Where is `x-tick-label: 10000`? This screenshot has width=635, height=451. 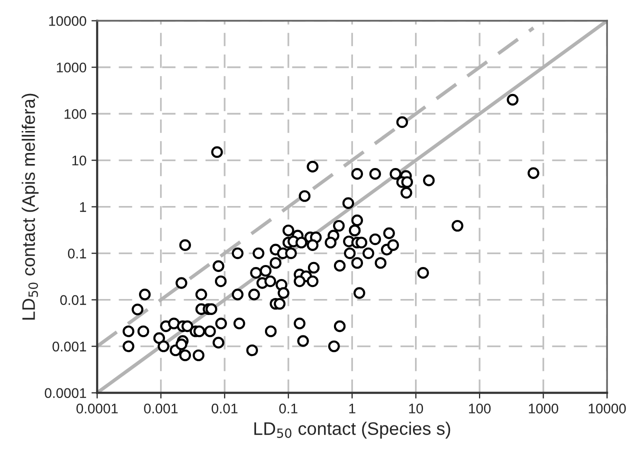 x-tick-label: 10000 is located at coordinates (607, 409).